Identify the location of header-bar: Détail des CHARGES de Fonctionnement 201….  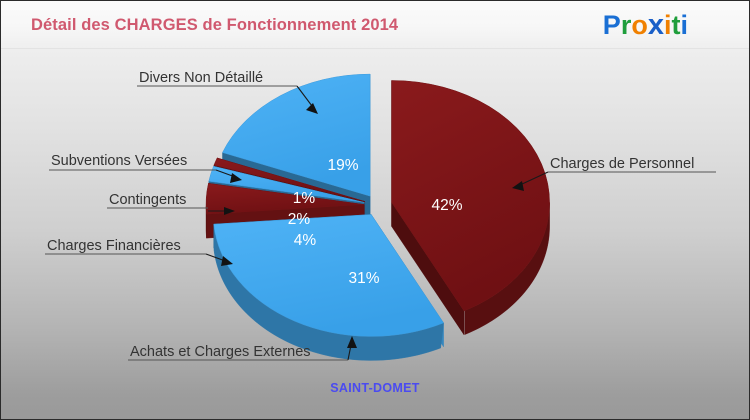
(375, 24).